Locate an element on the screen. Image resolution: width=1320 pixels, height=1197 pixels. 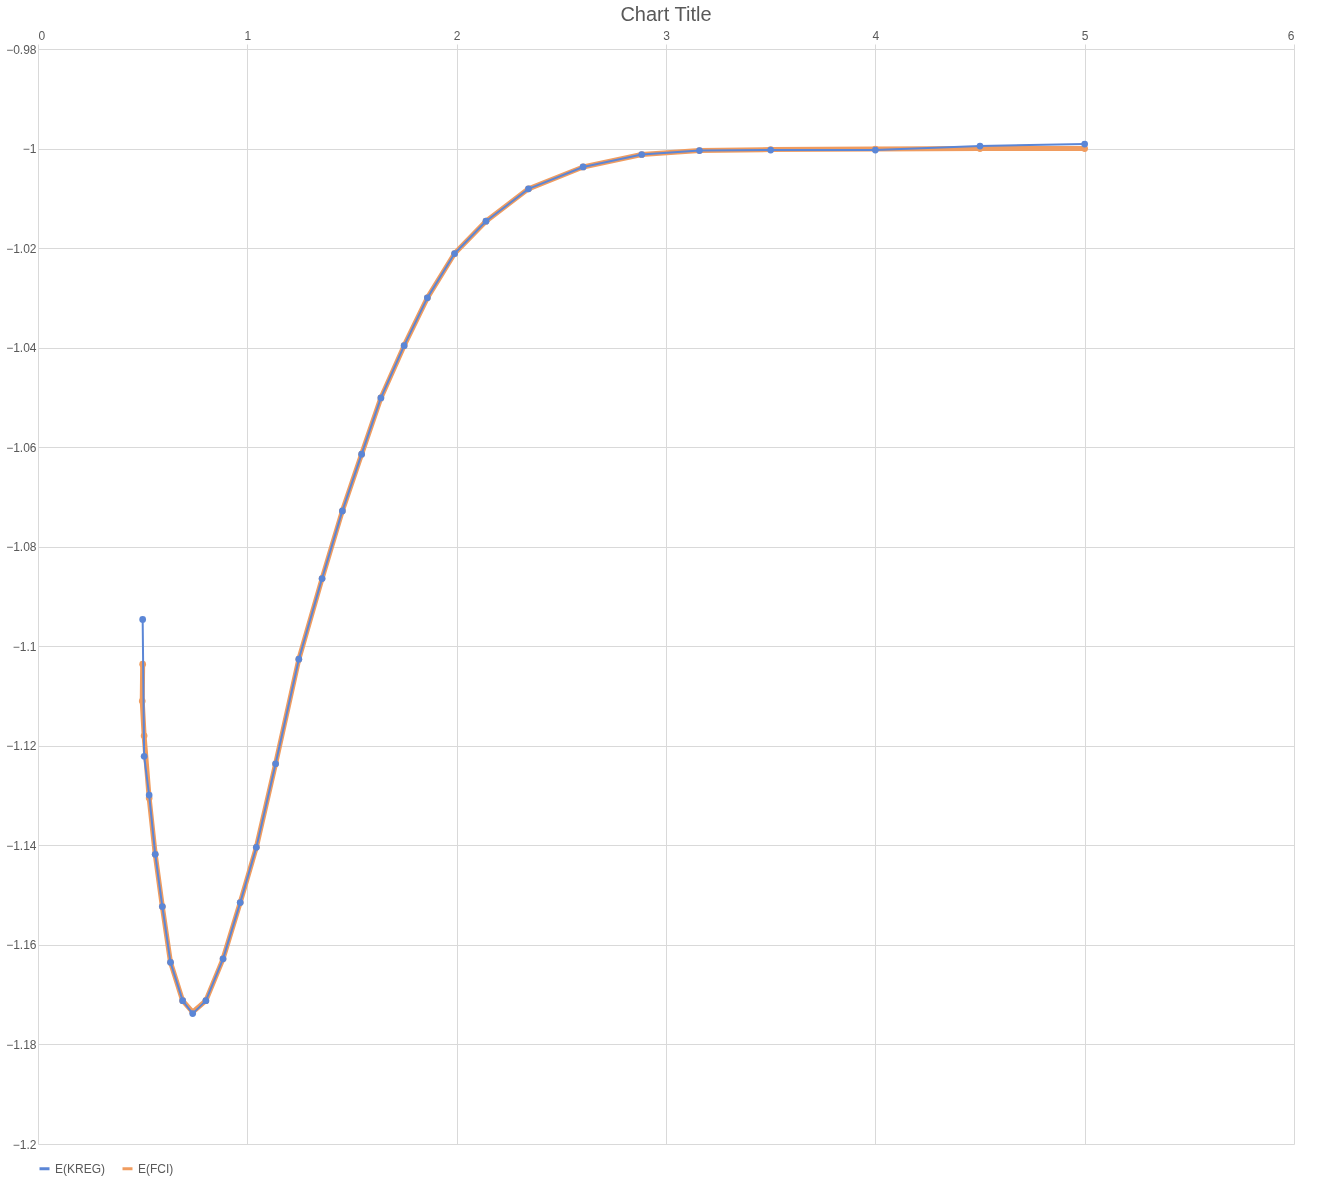
y-tick-label: −1.2 is located at coordinates (24, 1144).